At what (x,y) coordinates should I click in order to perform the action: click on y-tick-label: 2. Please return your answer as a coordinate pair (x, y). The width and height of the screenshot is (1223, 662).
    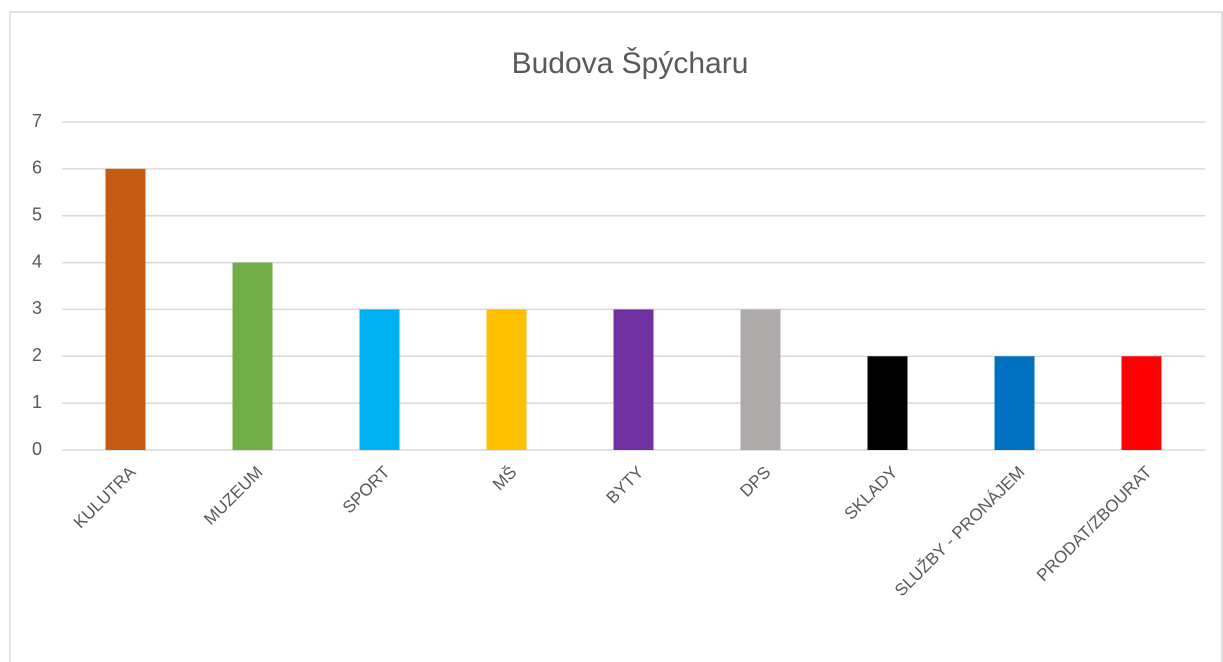
    Looking at the image, I should click on (37, 355).